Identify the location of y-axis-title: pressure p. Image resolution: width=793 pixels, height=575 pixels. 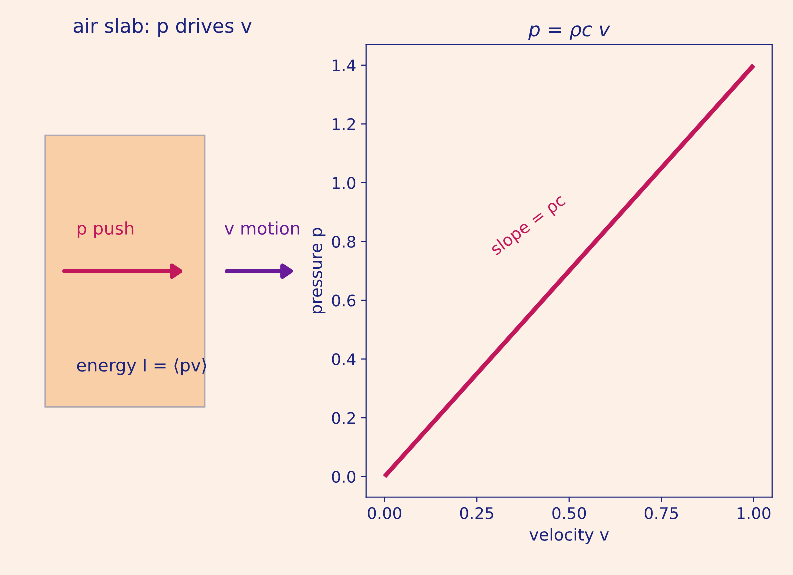
(319, 271).